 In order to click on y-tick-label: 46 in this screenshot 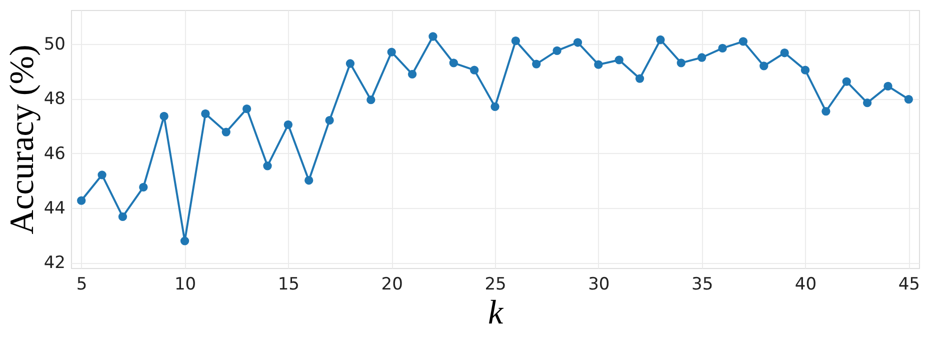, I will do `click(55, 154)`.